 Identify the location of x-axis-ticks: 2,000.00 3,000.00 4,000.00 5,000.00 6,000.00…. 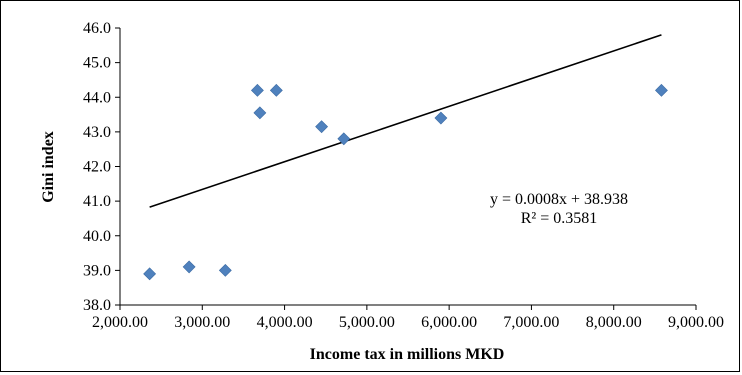
(408, 318).